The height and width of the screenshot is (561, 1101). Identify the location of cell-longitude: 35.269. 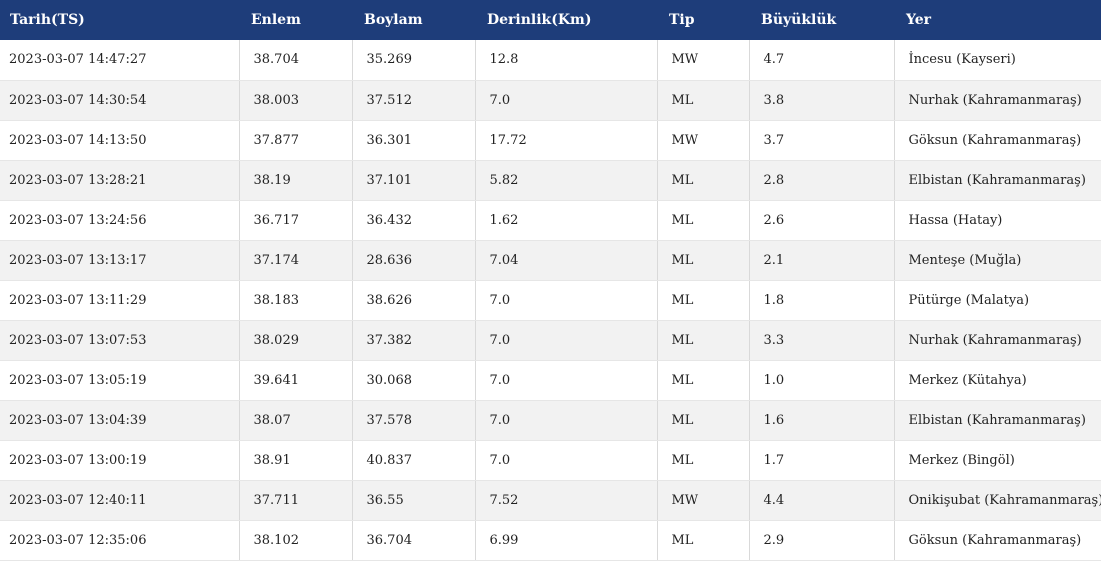
(413, 60).